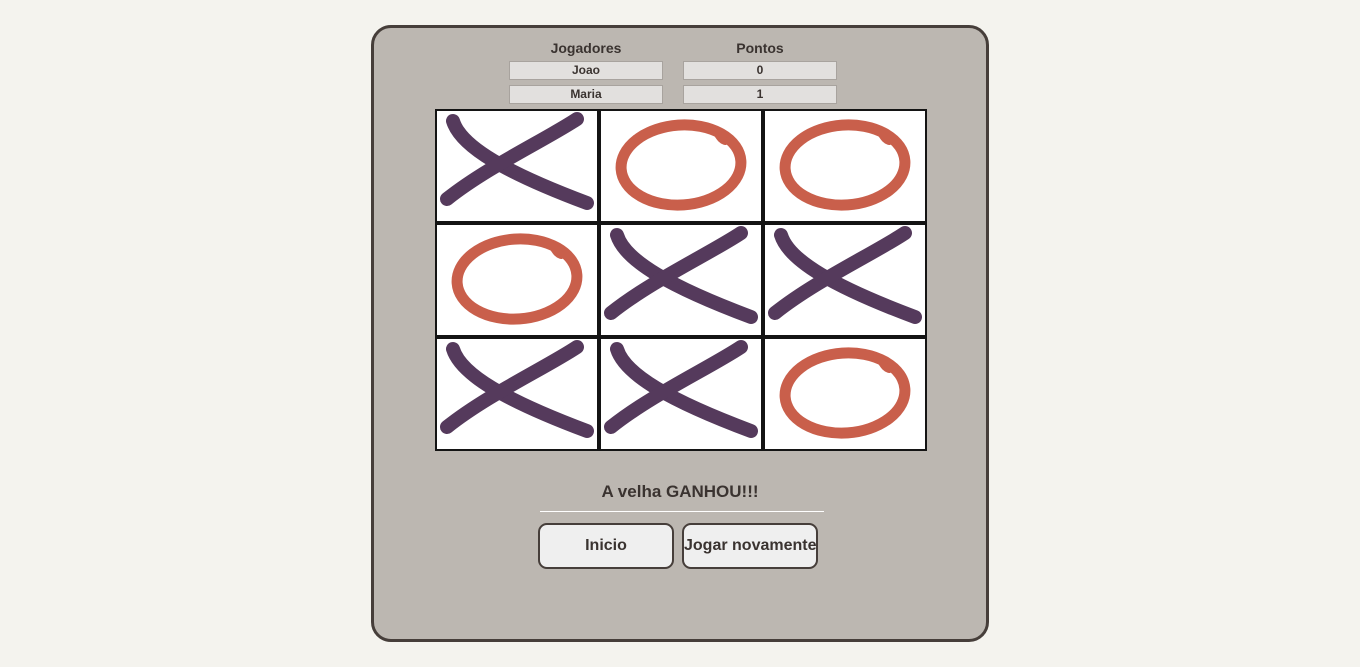 The width and height of the screenshot is (1360, 667). I want to click on players-header: Jogadores, so click(586, 48).